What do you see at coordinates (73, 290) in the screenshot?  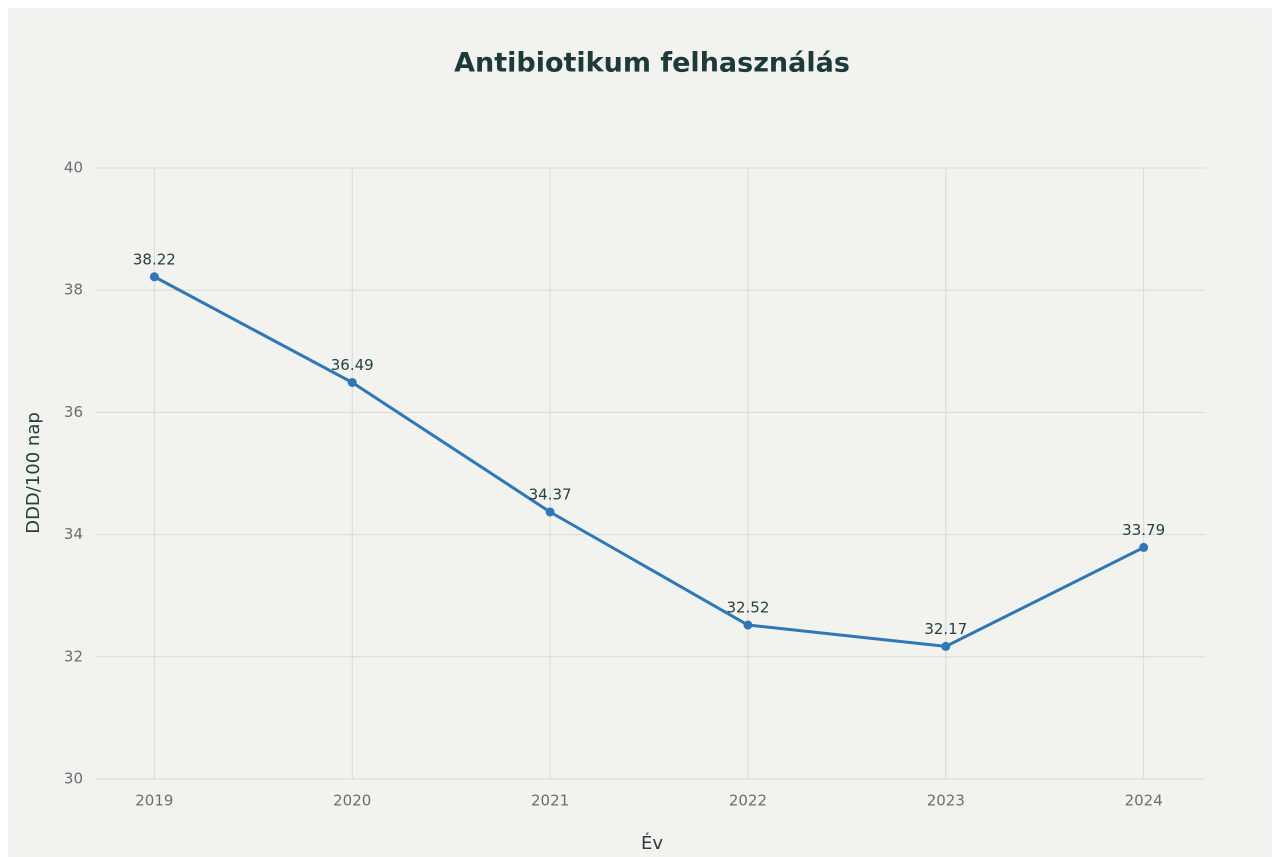 I see `y-tick-label: 38` at bounding box center [73, 290].